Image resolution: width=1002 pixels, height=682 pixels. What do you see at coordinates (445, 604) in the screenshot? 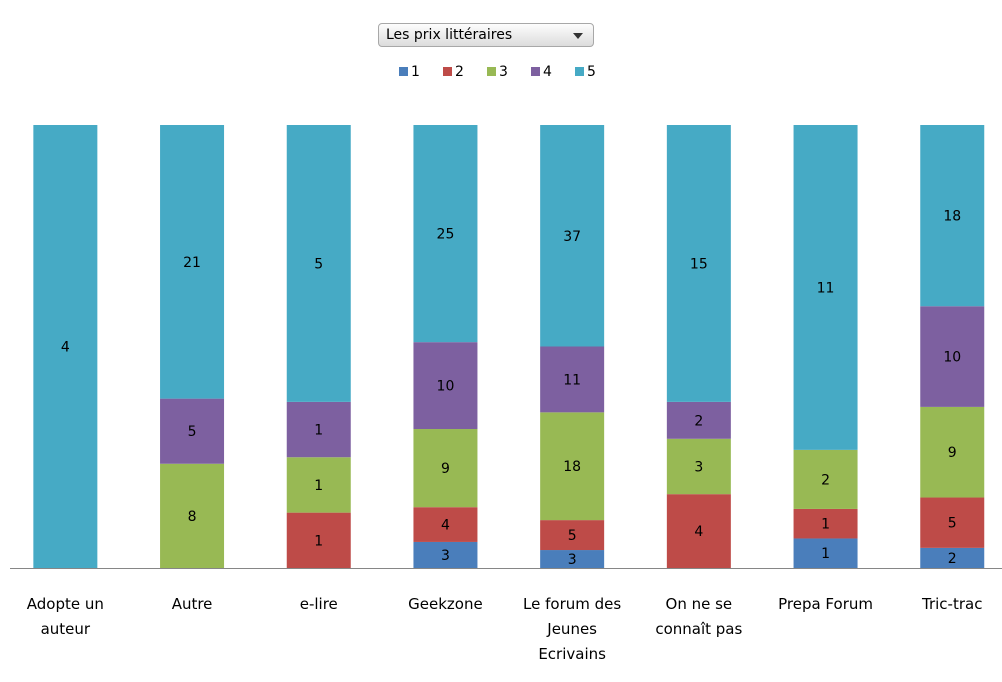
I see `x-tick-label: Geekzone` at bounding box center [445, 604].